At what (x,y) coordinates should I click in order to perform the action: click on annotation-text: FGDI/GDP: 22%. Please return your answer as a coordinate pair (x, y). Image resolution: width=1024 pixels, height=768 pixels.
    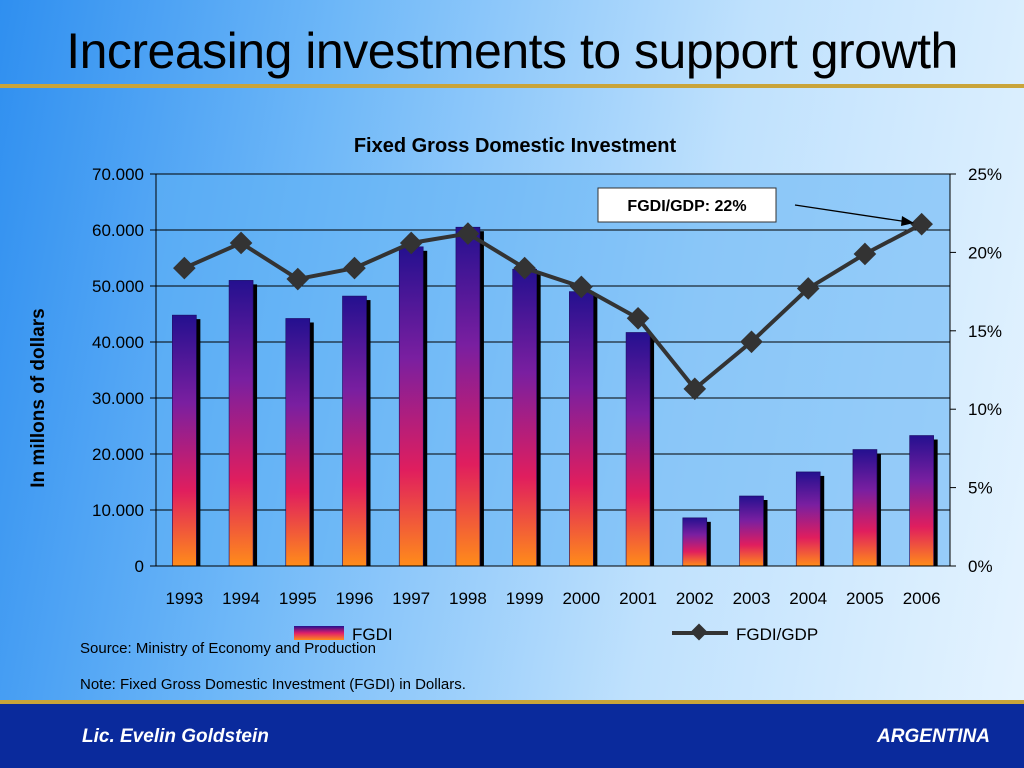
    Looking at the image, I should click on (686, 206).